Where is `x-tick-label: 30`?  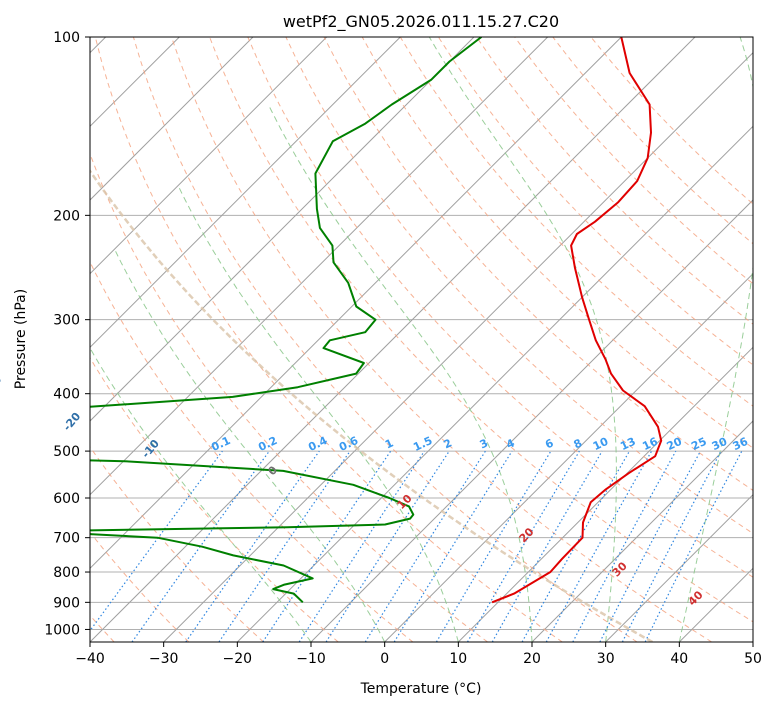 x-tick-label: 30 is located at coordinates (606, 659).